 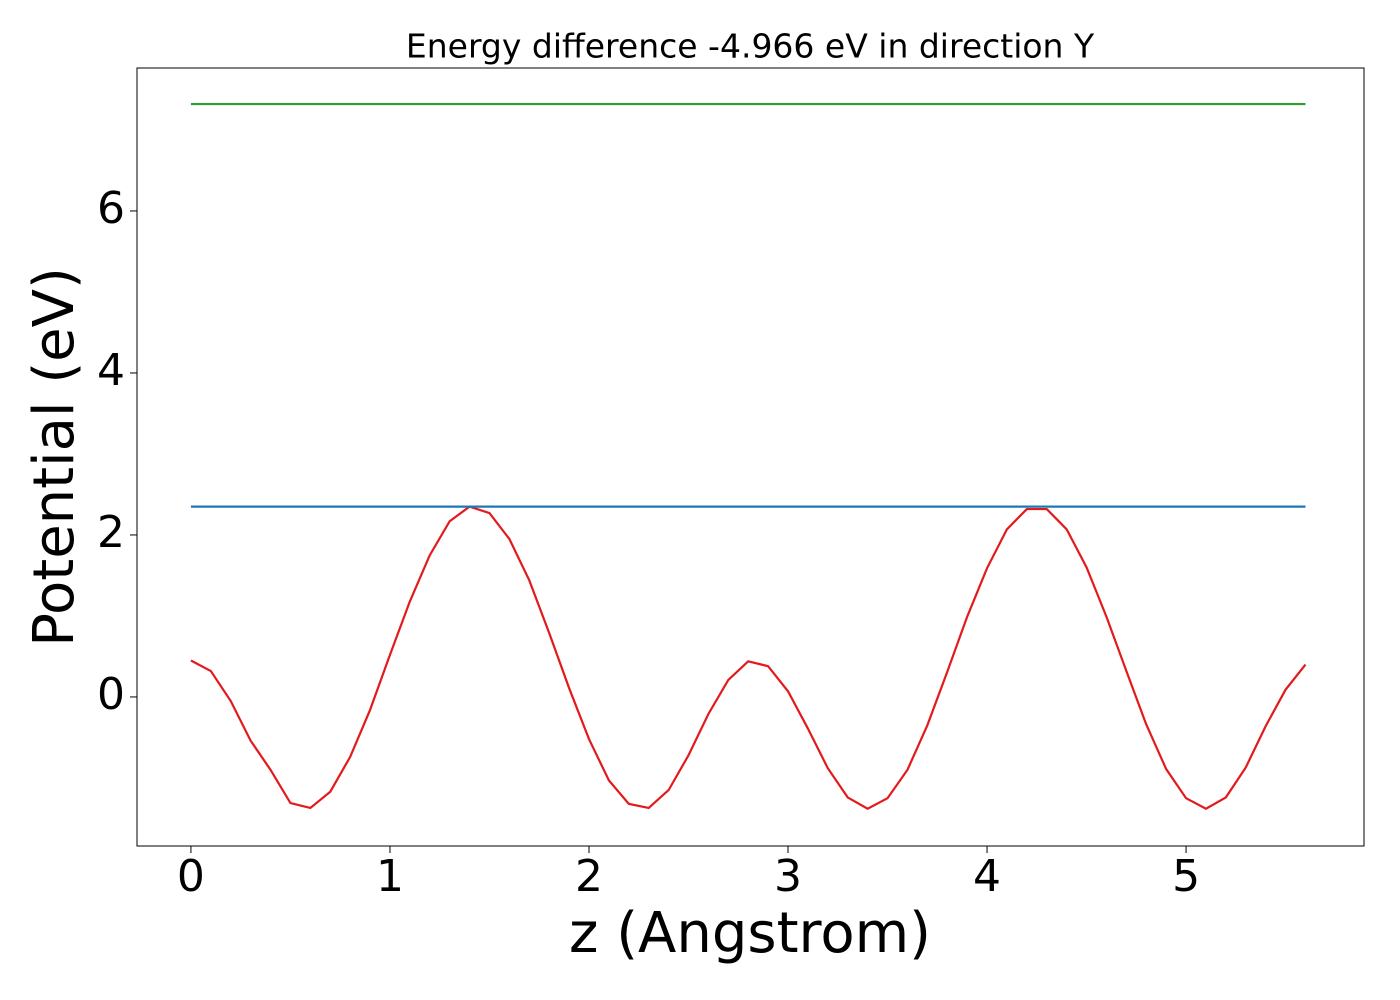 What do you see at coordinates (987, 876) in the screenshot?
I see `x-tick-label: 4` at bounding box center [987, 876].